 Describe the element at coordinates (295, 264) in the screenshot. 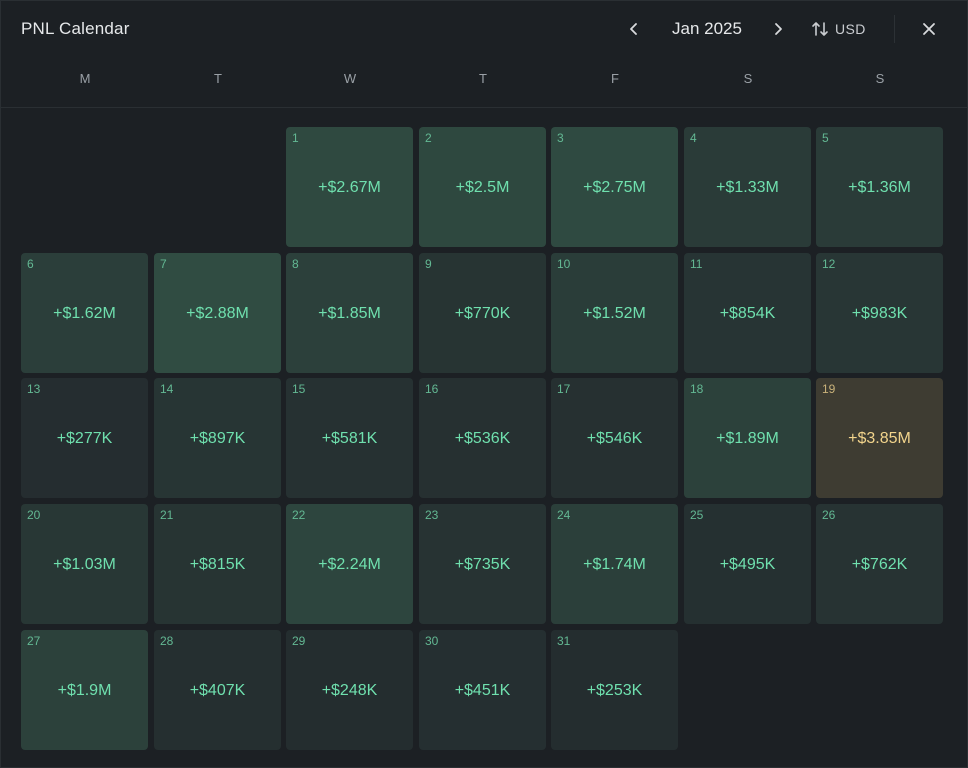

I see `day-number: 8` at that location.